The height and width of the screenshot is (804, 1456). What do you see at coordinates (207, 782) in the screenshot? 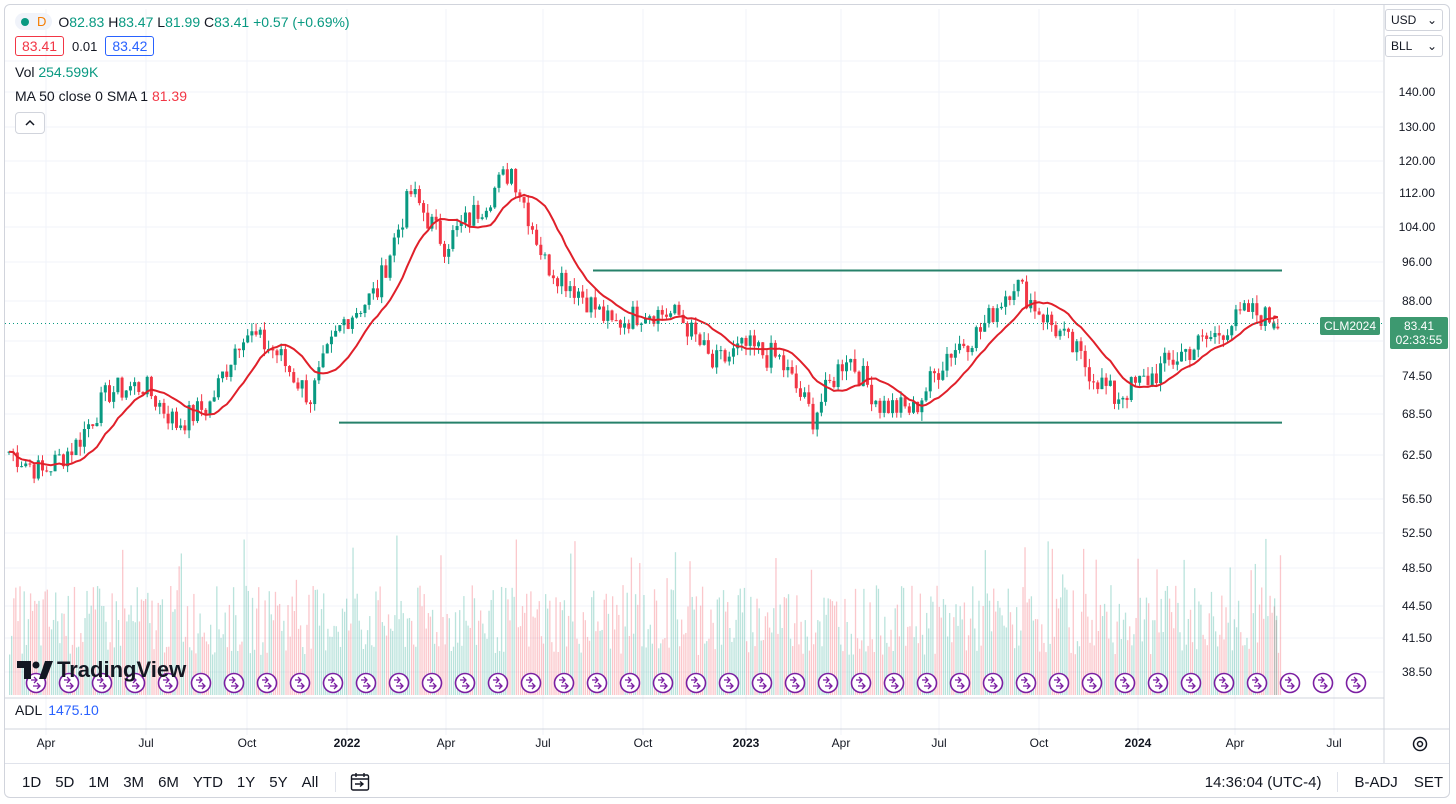
I see `range-ytd-button: YTD` at bounding box center [207, 782].